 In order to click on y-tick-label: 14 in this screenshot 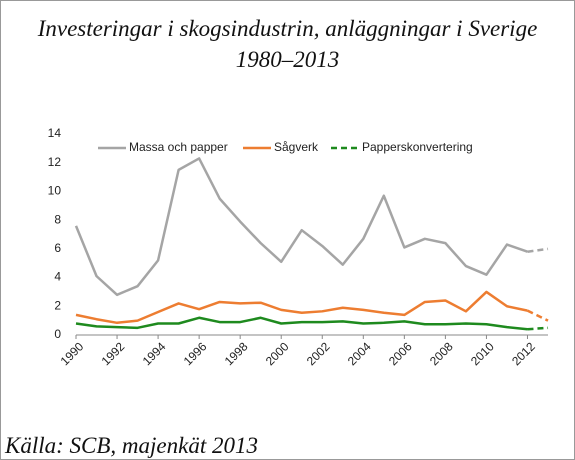, I will do `click(55, 133)`.